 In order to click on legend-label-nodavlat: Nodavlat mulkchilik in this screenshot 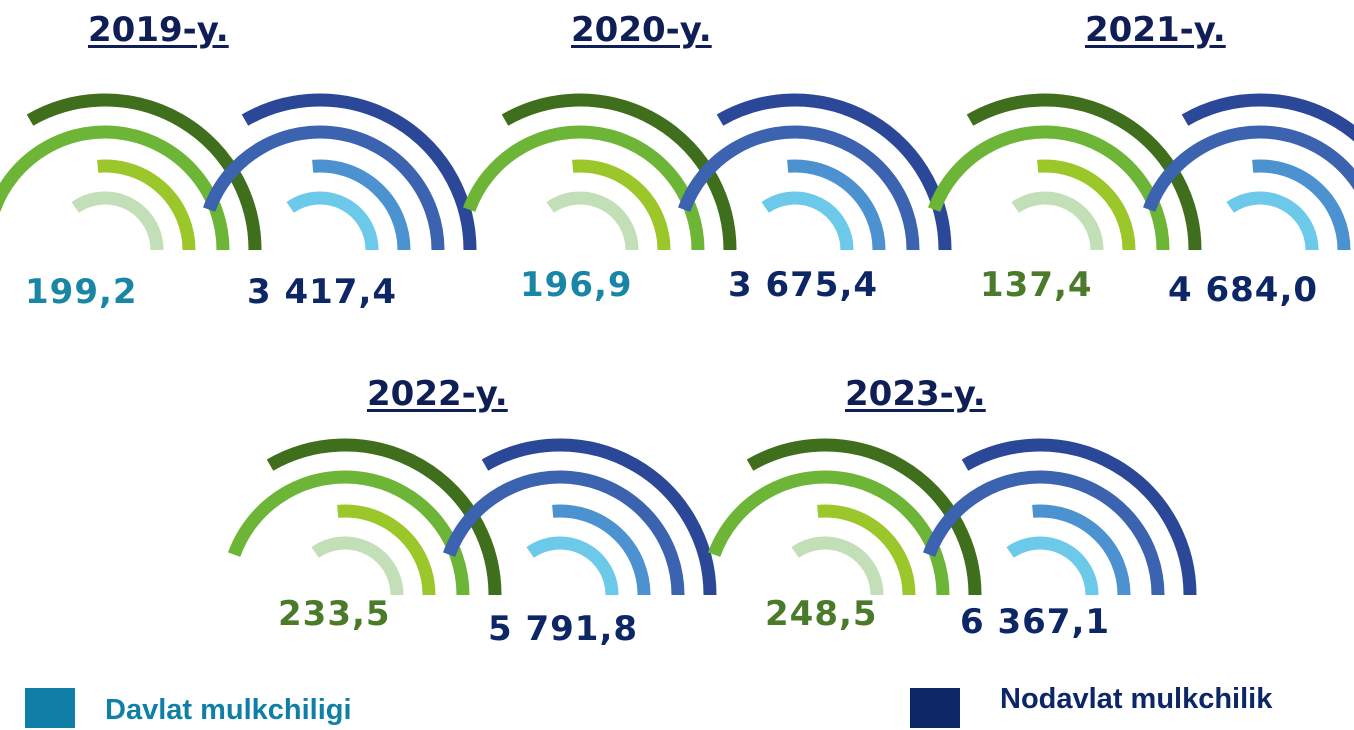, I will do `click(1136, 699)`.